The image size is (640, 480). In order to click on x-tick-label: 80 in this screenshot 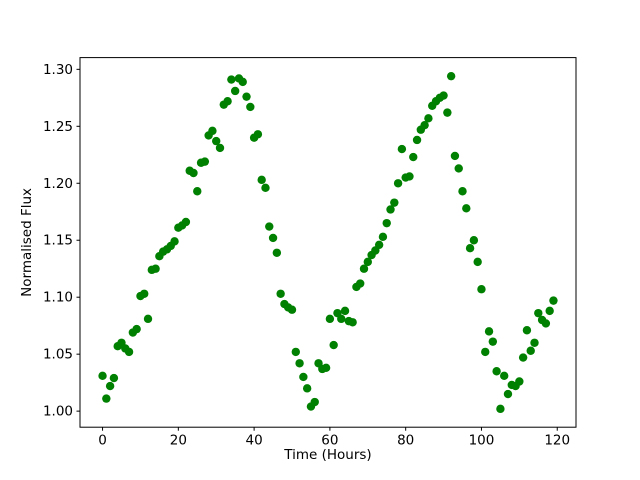, I will do `click(405, 441)`.